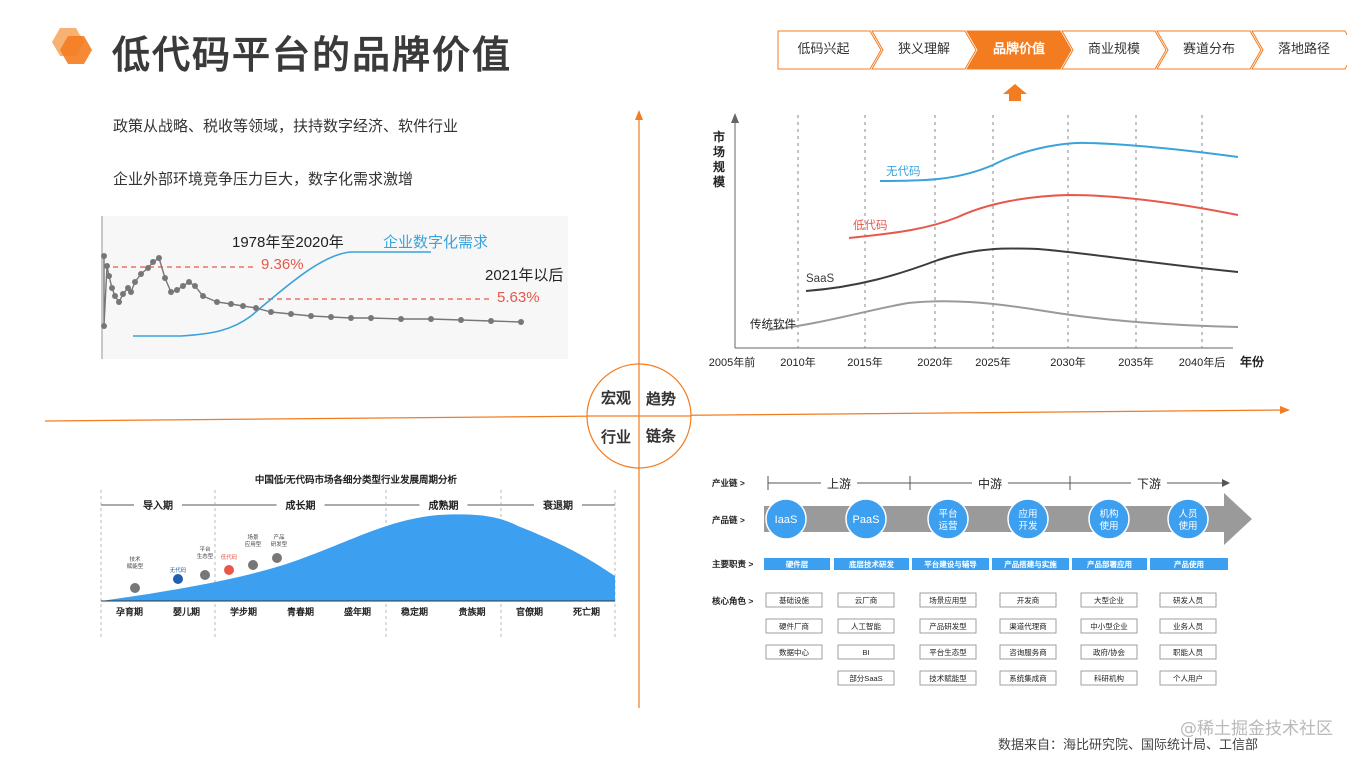  Describe the element at coordinates (1128, 745) in the screenshot. I see `data-source: 数据来自：海比研究院、国际统计局、工信部` at that location.